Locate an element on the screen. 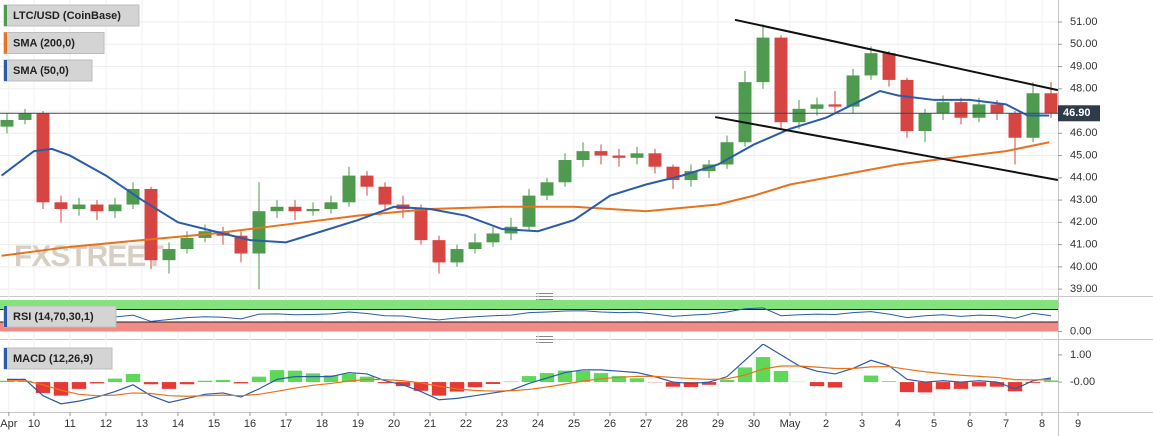  plot is located at coordinates (529, 374).